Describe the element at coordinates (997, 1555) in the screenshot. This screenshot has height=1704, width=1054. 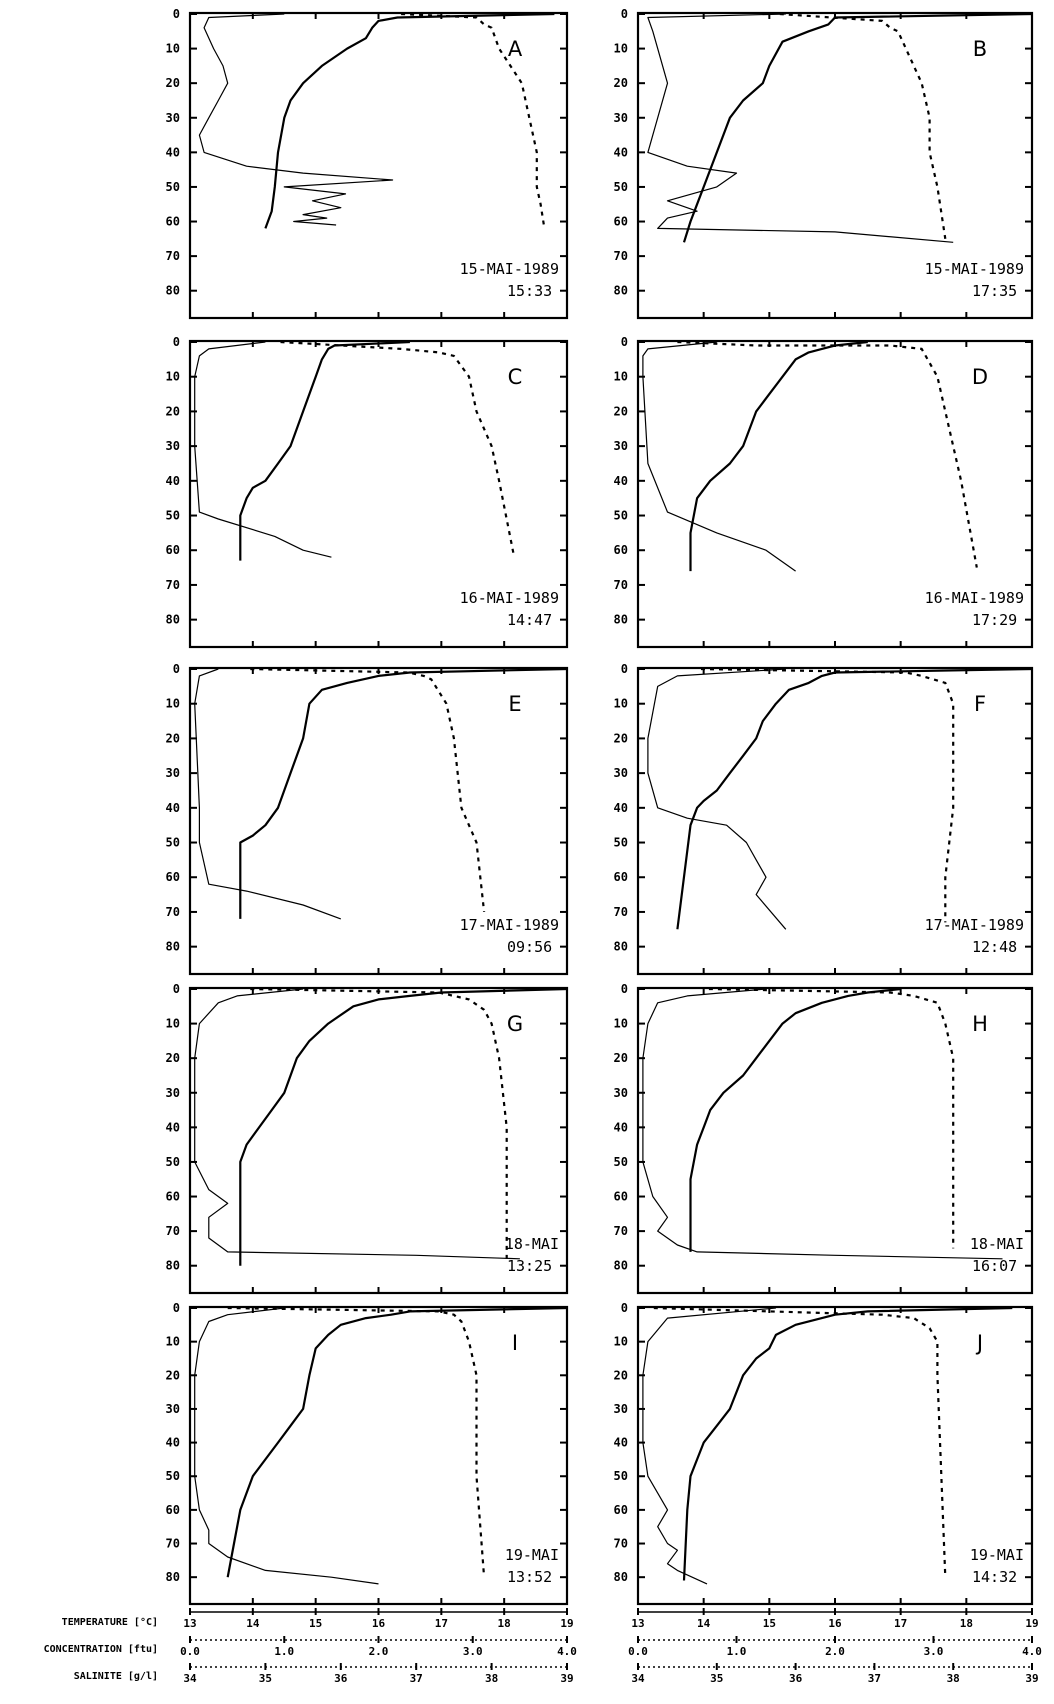
I see `panel-date: 19-MAI` at that location.